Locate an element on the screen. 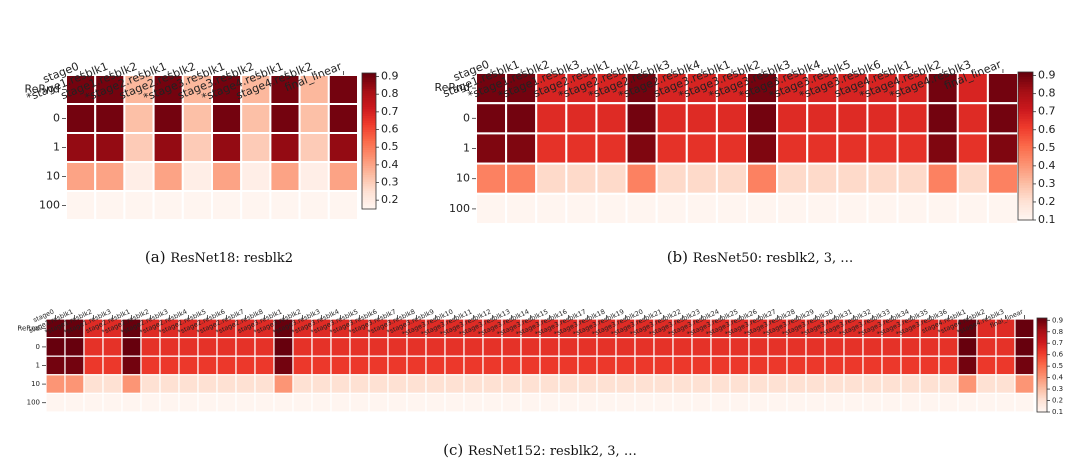 The image size is (1080, 469). colorbar-tick-label: 0.9 is located at coordinates (1047, 75).